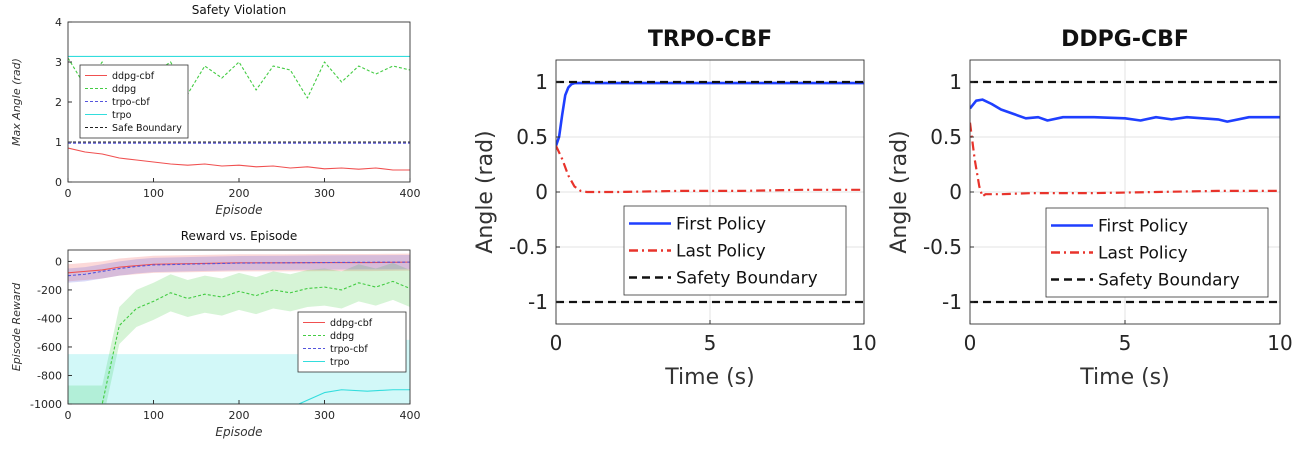 This screenshot has width=1315, height=454. Describe the element at coordinates (239, 396) in the screenshot. I see `series-line-trpo` at that location.